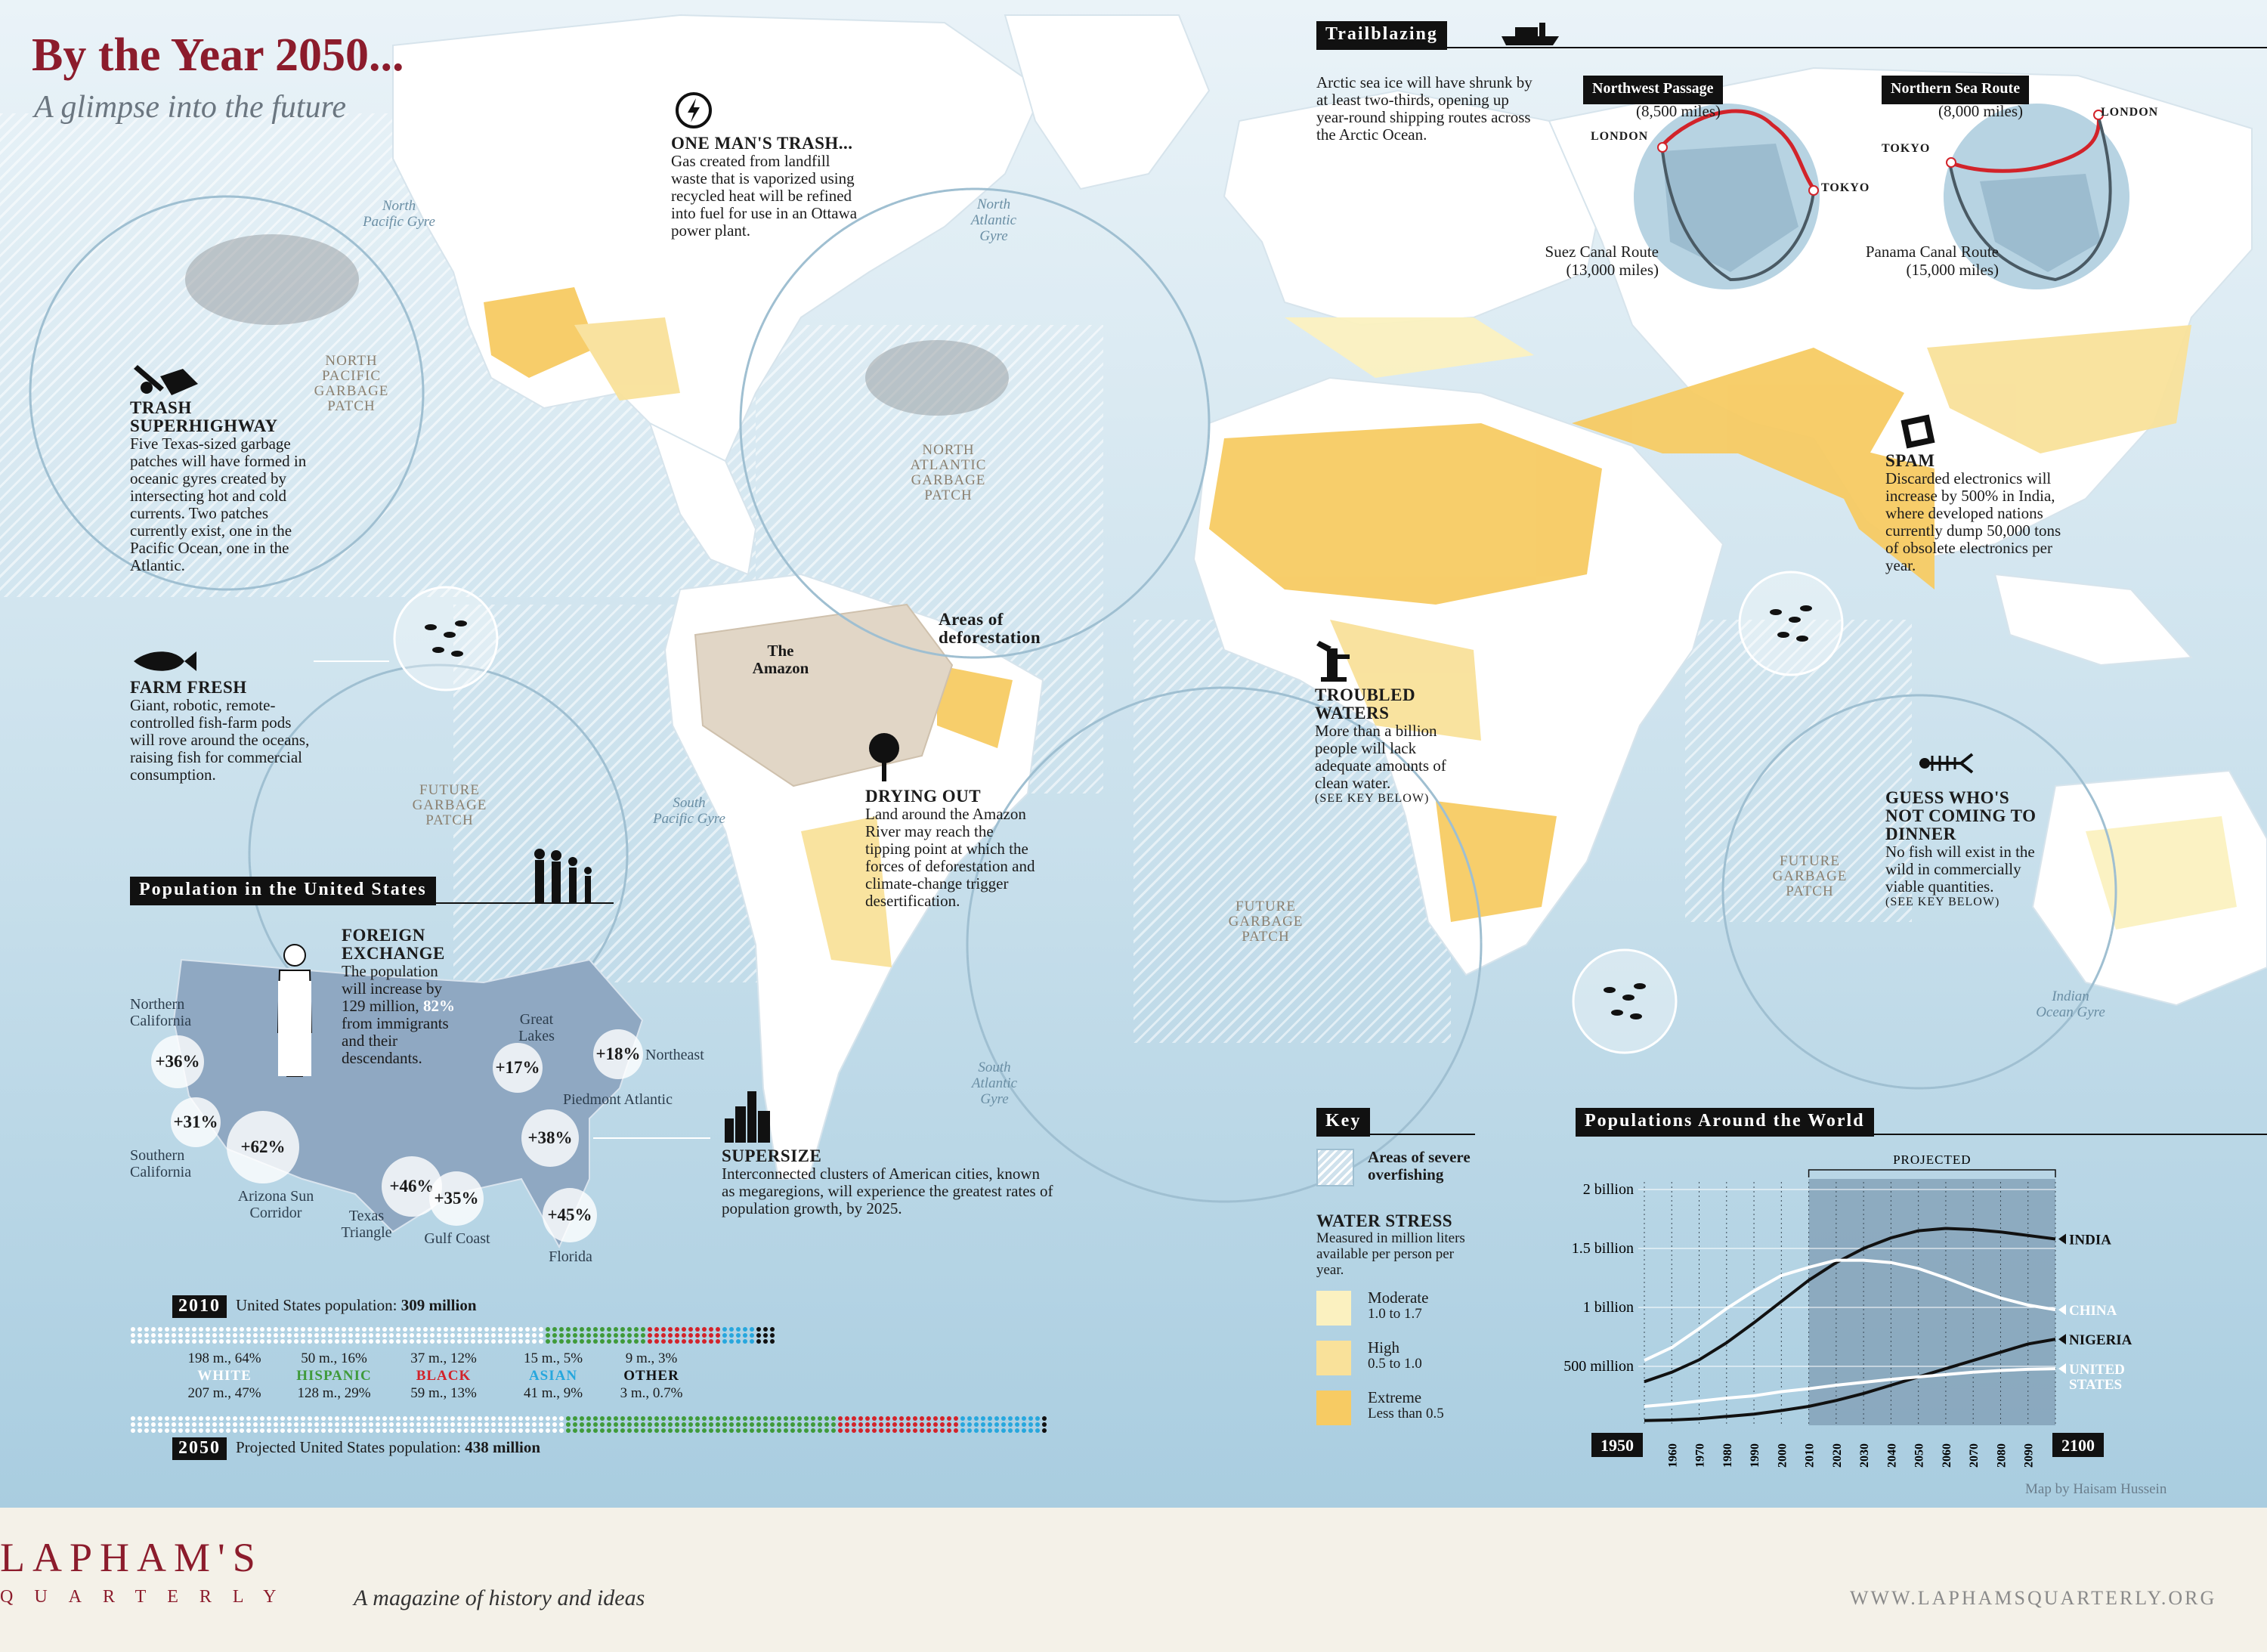  Describe the element at coordinates (1755, 1455) in the screenshot. I see `x-tick-label: 1990` at that location.